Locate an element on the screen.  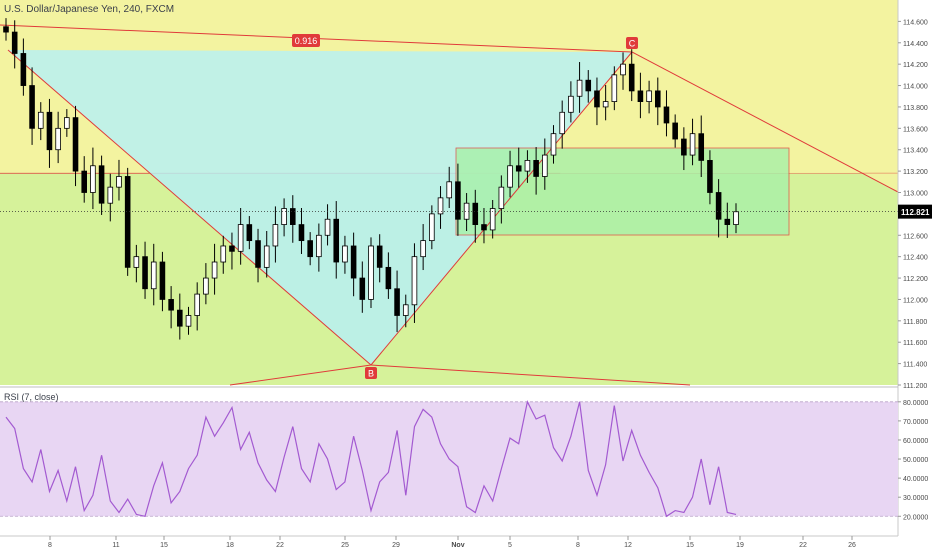
xb-line-right is located at coordinates (530, 375).